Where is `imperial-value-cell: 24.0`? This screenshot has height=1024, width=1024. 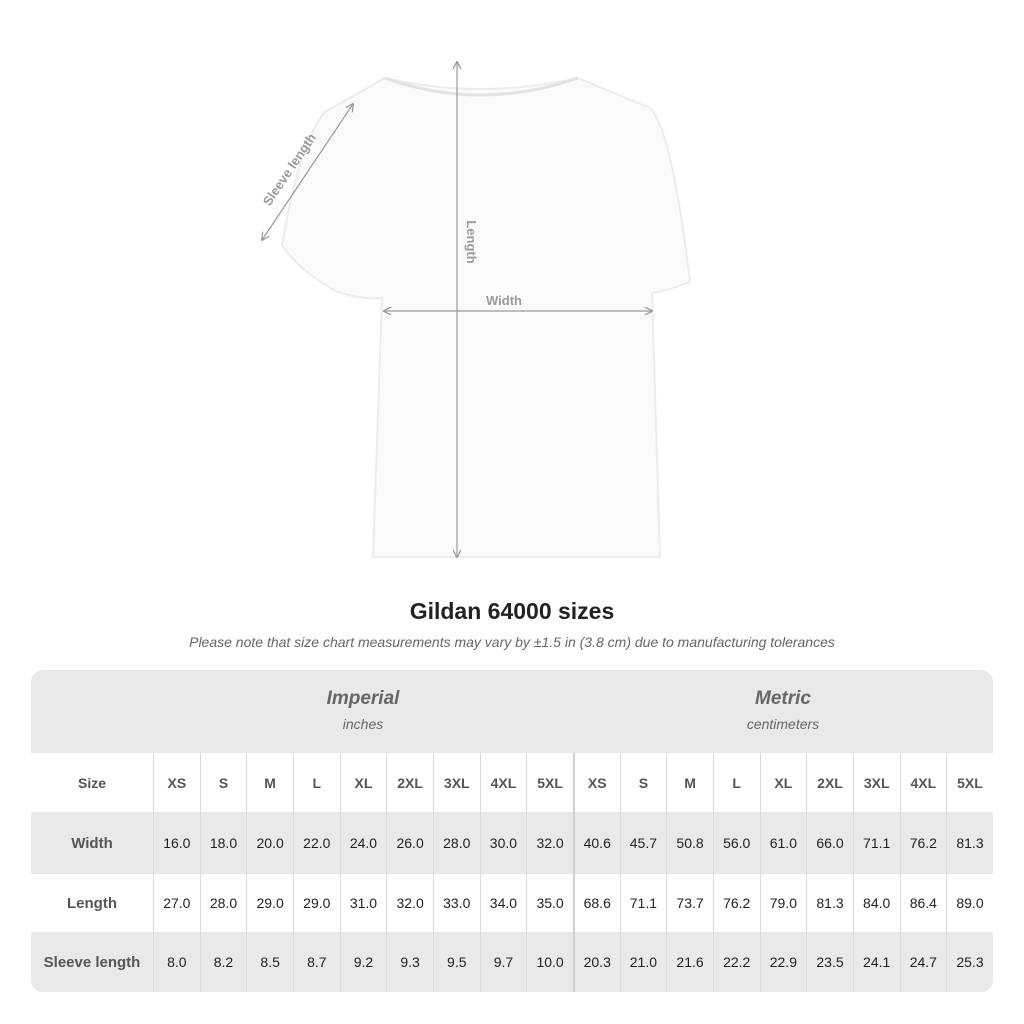
imperial-value-cell: 24.0 is located at coordinates (363, 843).